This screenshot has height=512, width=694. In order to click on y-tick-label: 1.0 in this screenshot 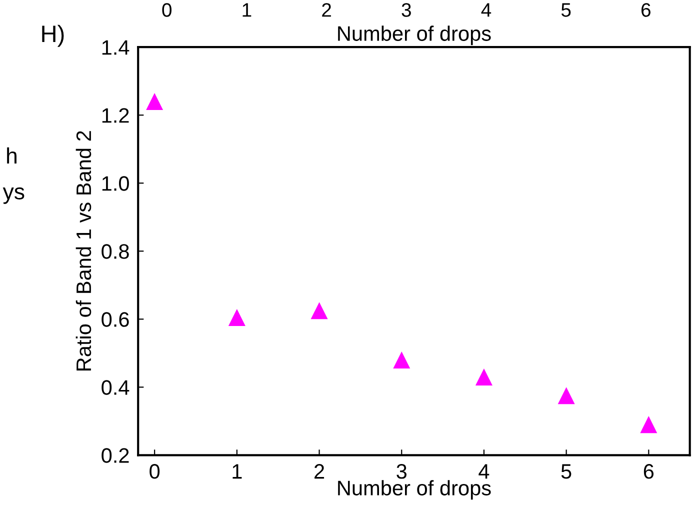, I will do `click(115, 183)`.